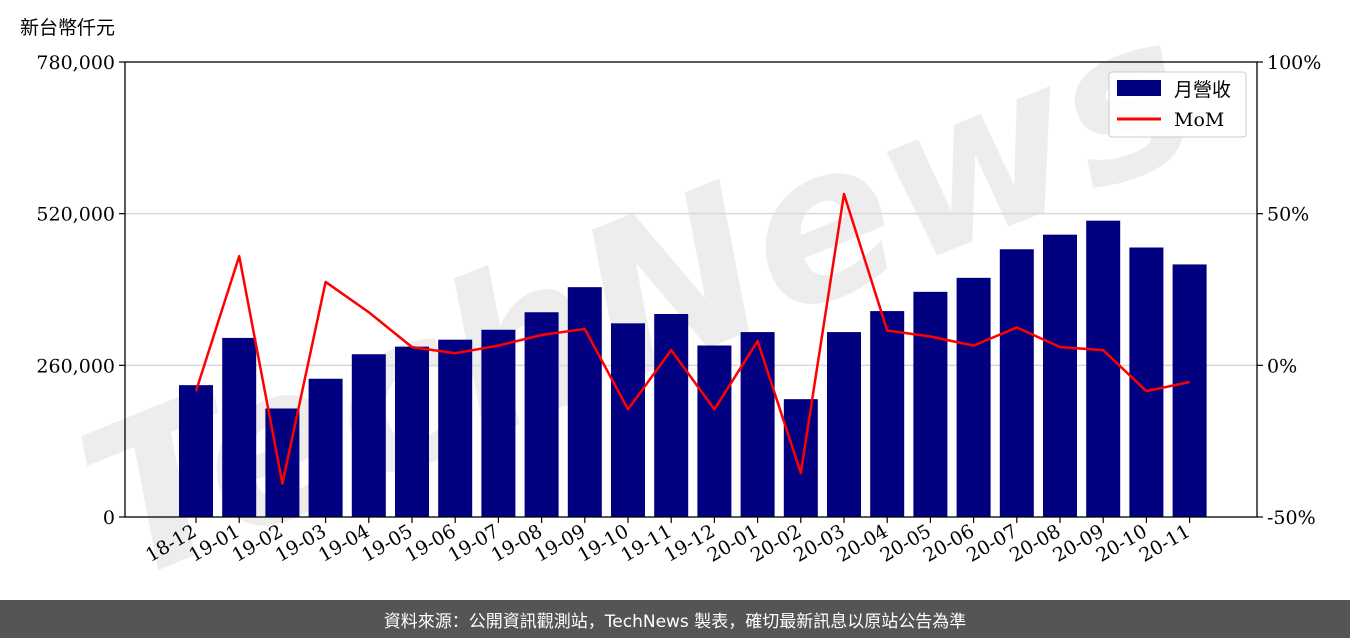 The image size is (1350, 638). What do you see at coordinates (75, 215) in the screenshot?
I see `y-left-tick-label: 520,000` at bounding box center [75, 215].